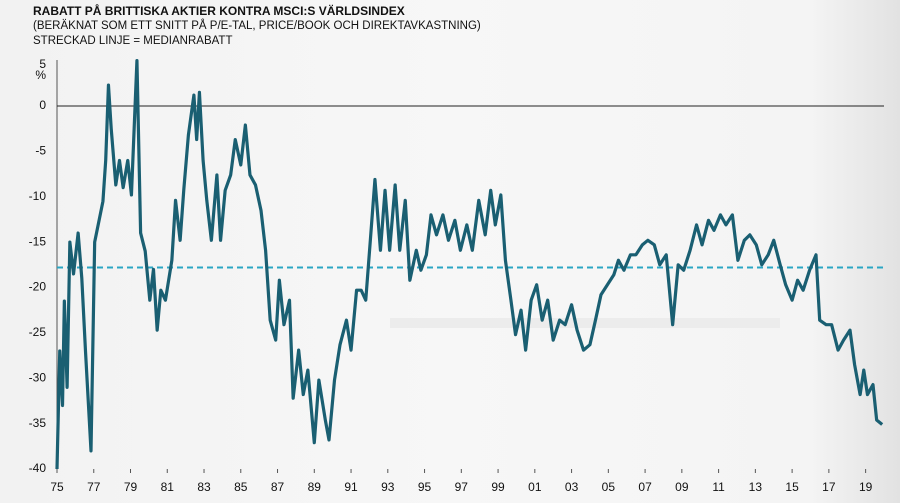 This screenshot has height=503, width=900. Describe the element at coordinates (38, 287) in the screenshot. I see `y-tick-label: -20` at that location.